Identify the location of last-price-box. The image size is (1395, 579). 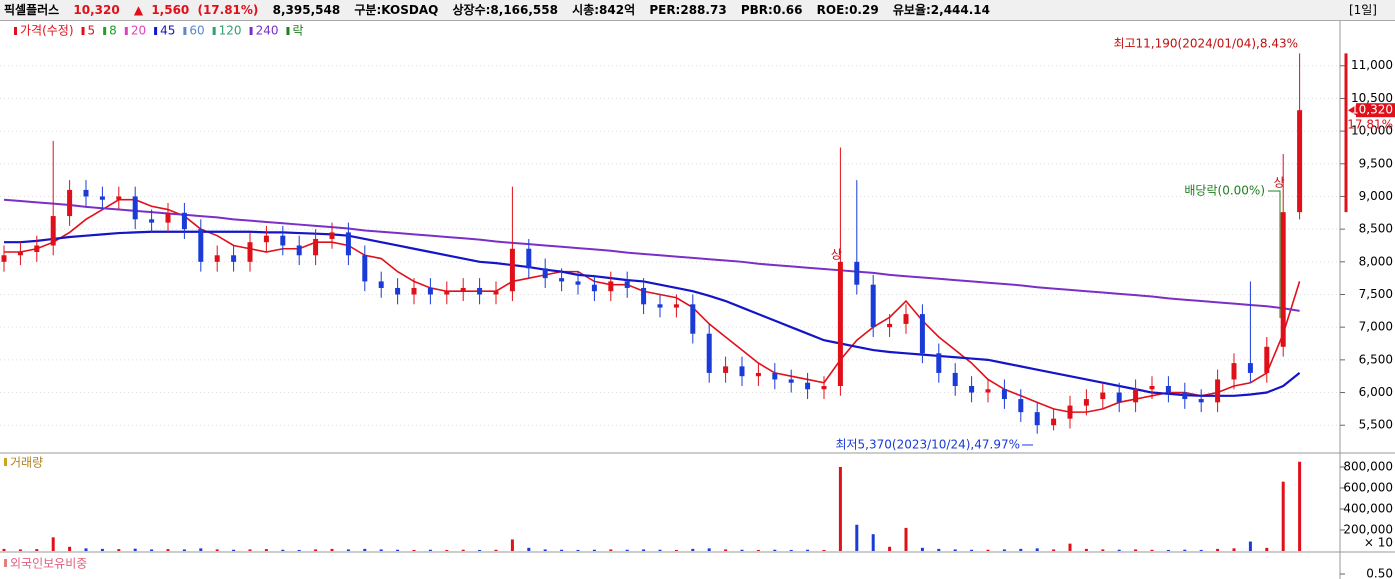
(1375, 110).